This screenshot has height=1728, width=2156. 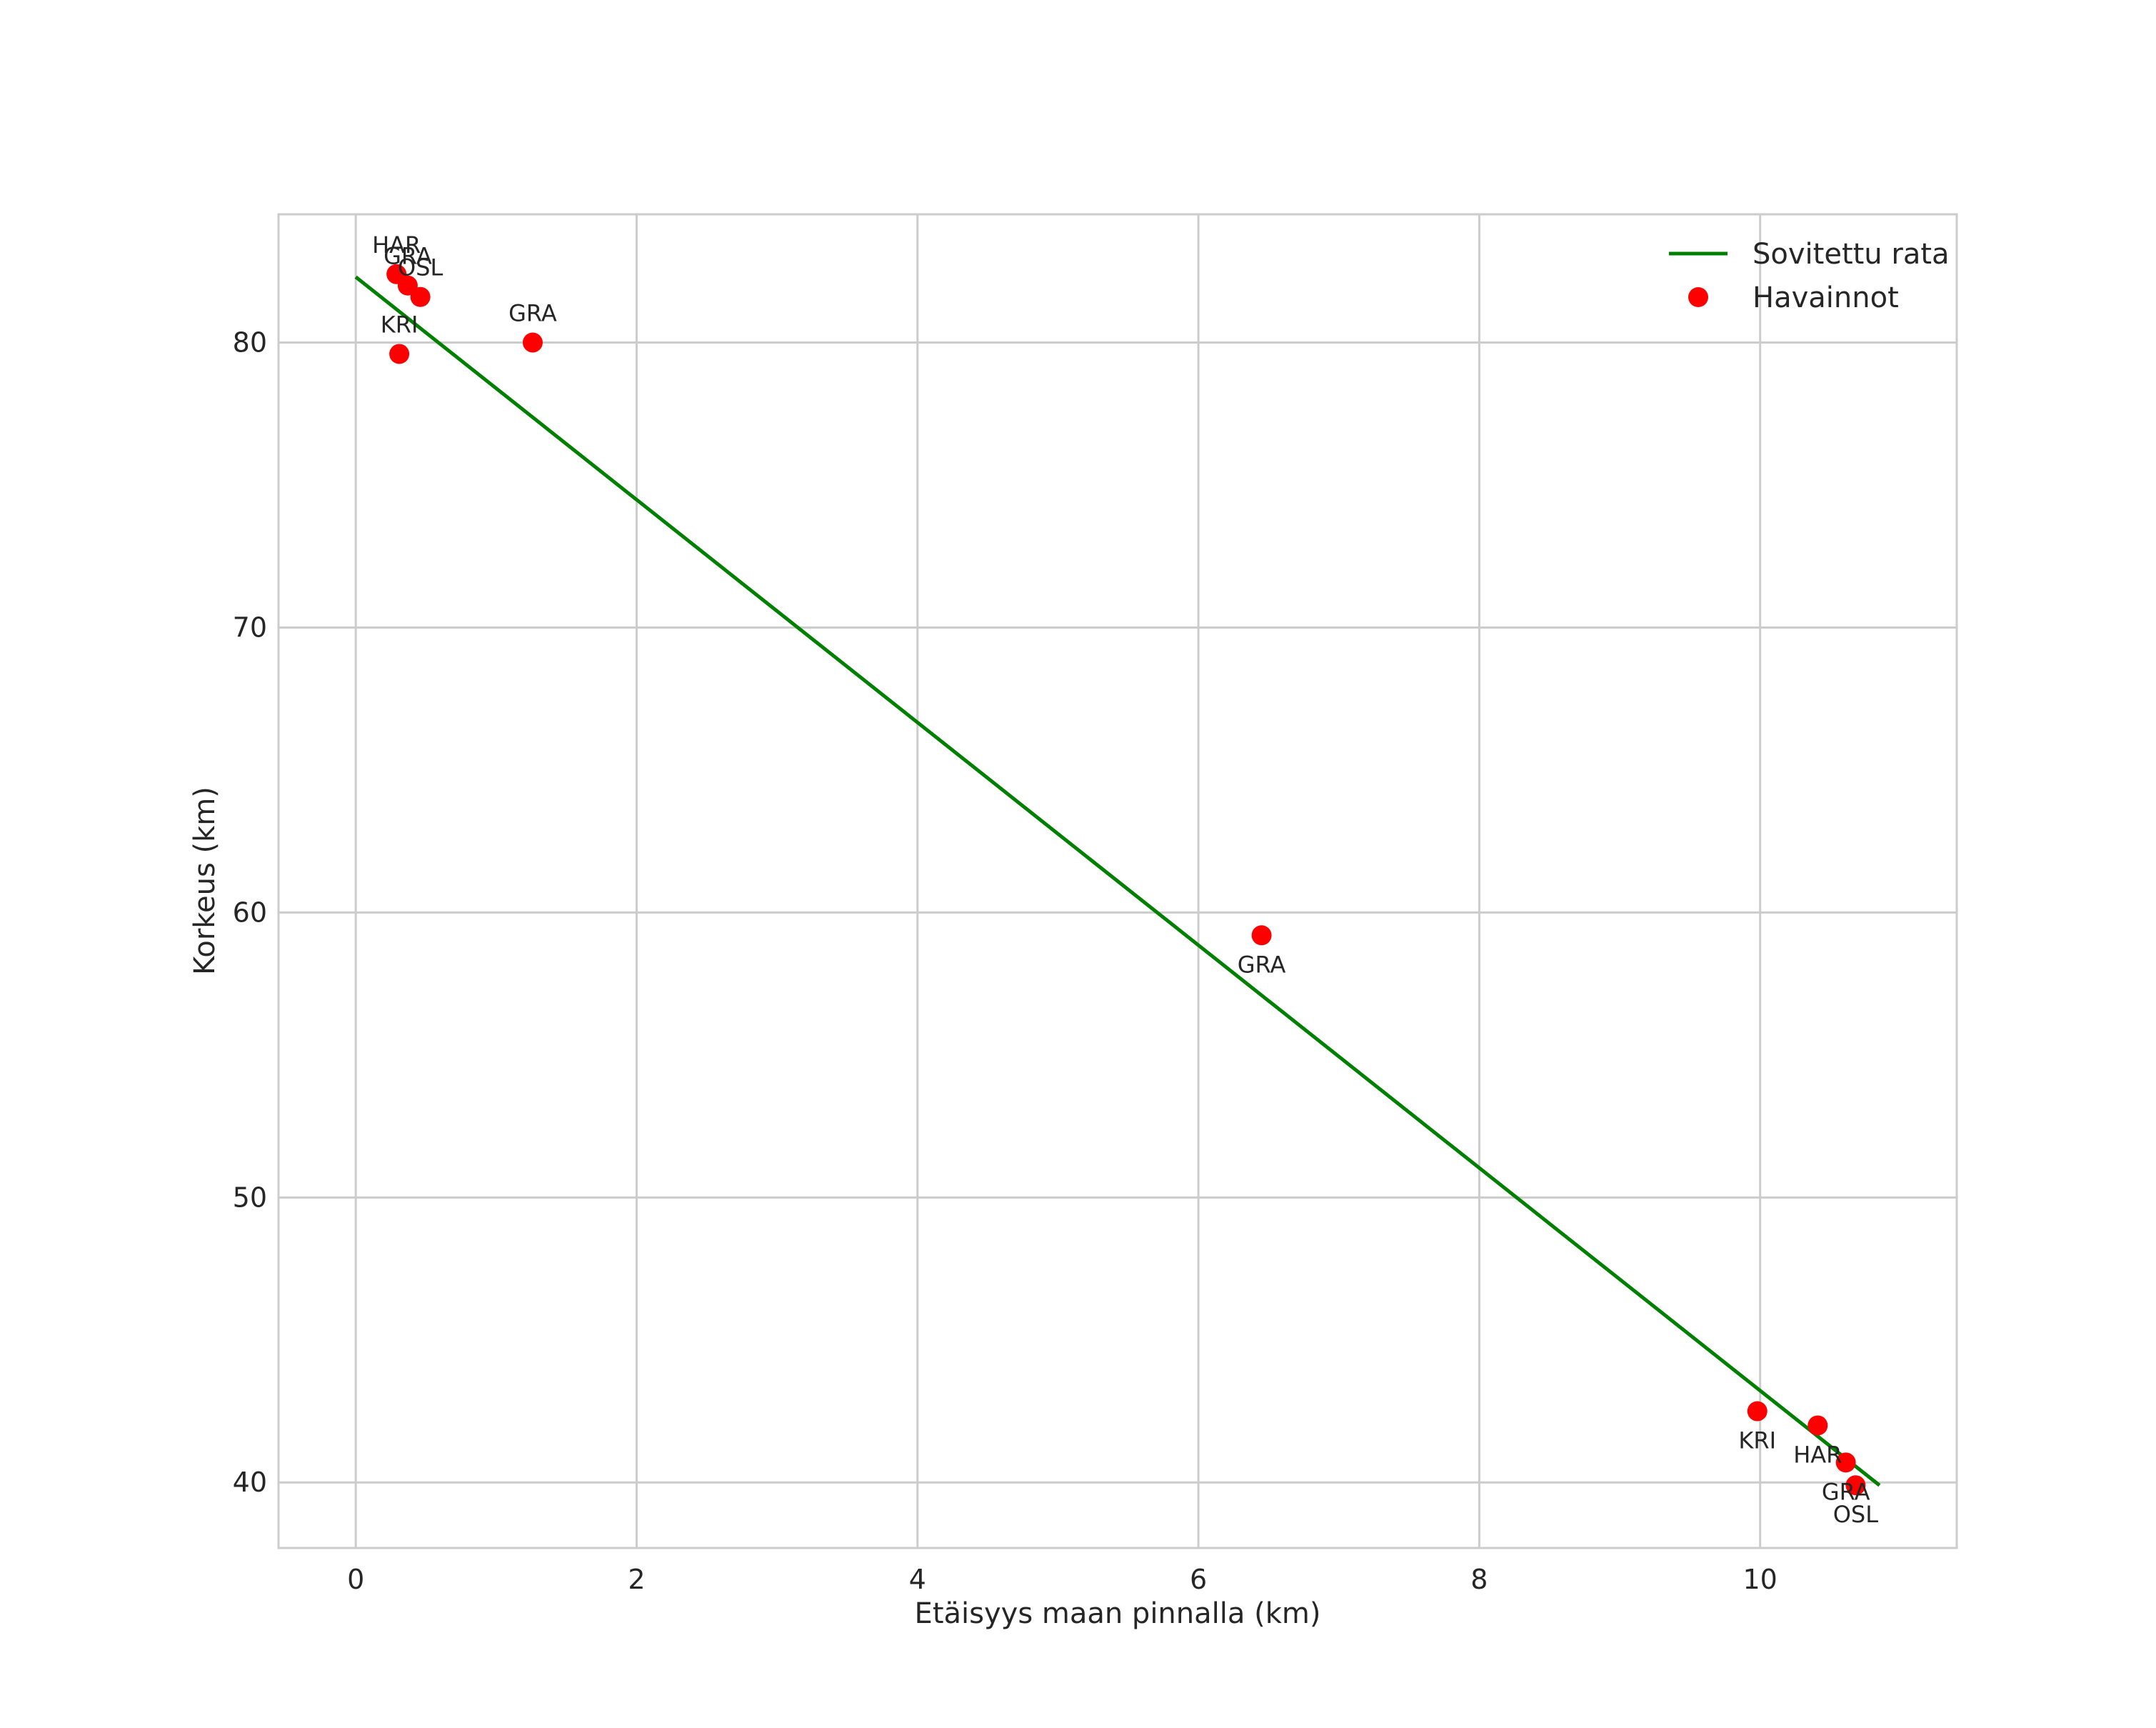 I want to click on x-axis-label: Etäisyys maan pinnalla (km), so click(x=1118, y=1613).